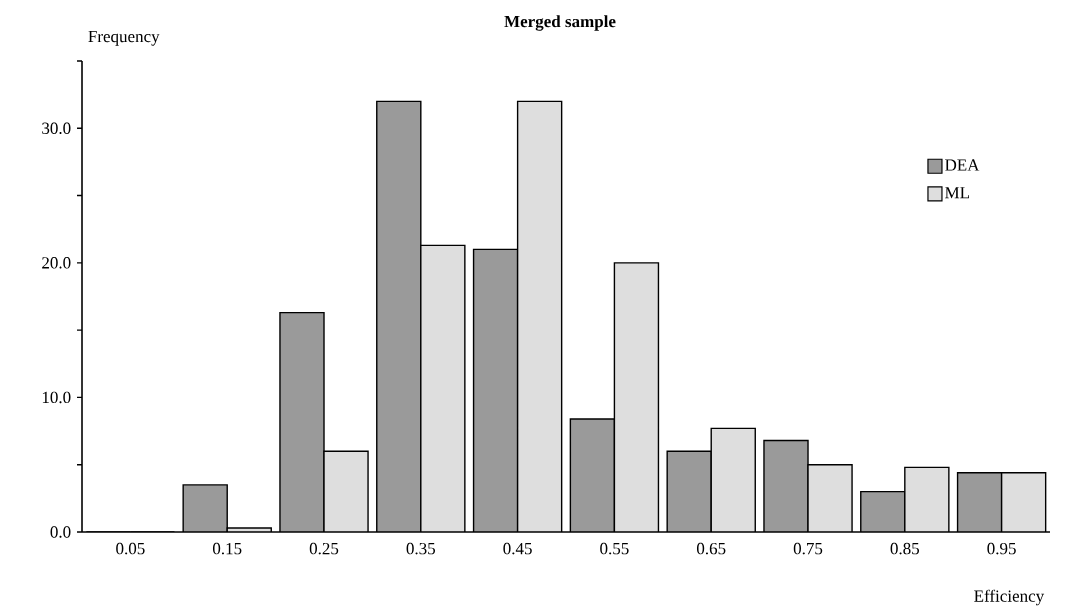 The image size is (1091, 611). I want to click on x-tick-label: 0.95, so click(1001, 548).